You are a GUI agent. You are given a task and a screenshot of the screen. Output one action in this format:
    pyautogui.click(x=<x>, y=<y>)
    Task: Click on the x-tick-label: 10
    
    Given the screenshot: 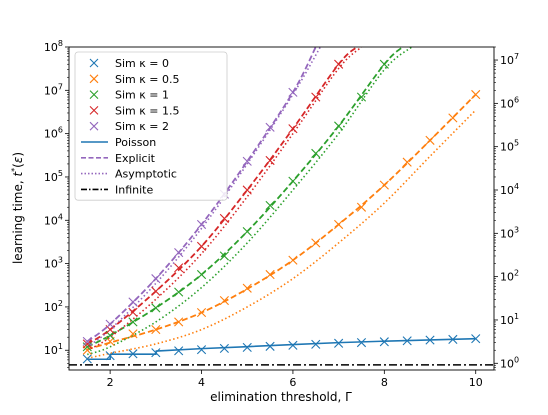 What is the action you would take?
    pyautogui.click(x=476, y=382)
    